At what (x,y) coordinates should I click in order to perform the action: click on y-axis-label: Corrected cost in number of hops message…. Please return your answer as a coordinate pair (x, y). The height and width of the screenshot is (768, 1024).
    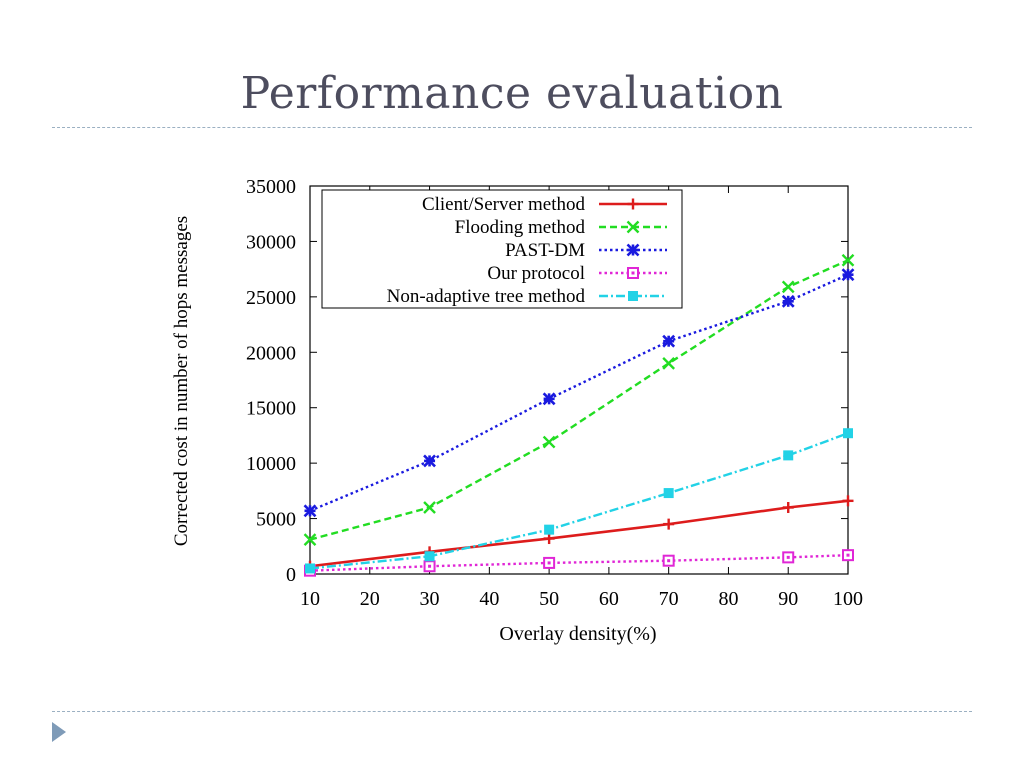
    Looking at the image, I should click on (181, 381).